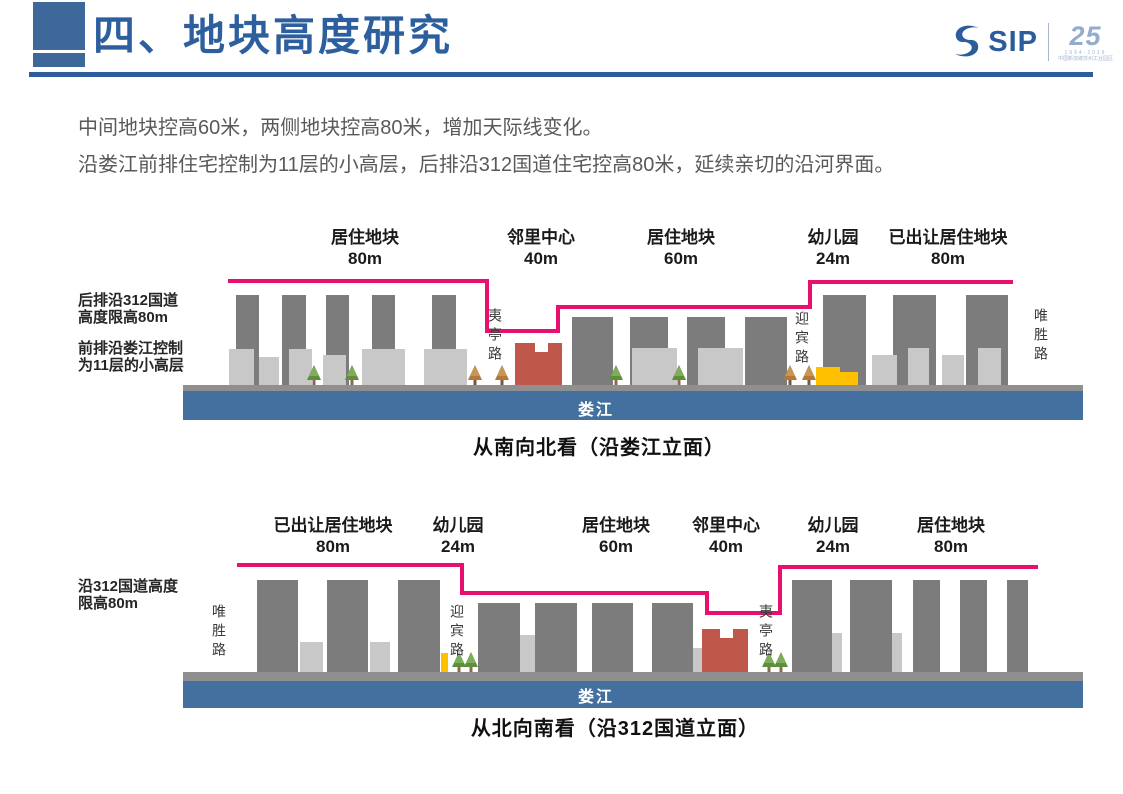  I want to click on diagram2-road-label-yiting: 夷亭路, so click(766, 632).